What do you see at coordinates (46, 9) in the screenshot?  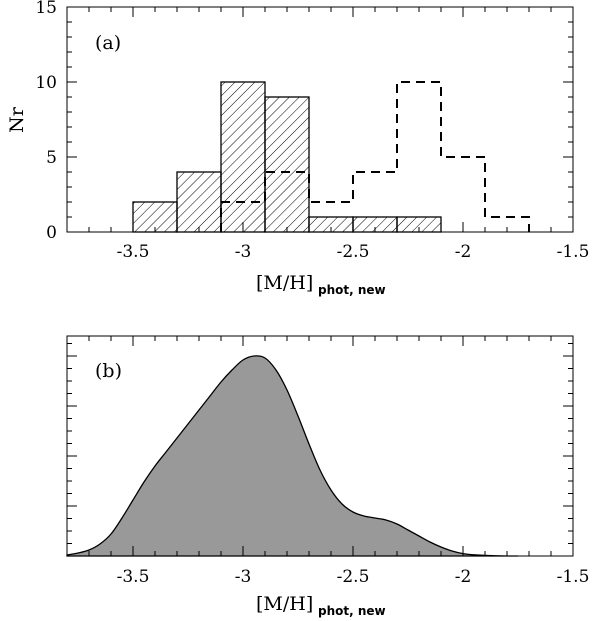 I see `y-tick-label: 15` at bounding box center [46, 9].